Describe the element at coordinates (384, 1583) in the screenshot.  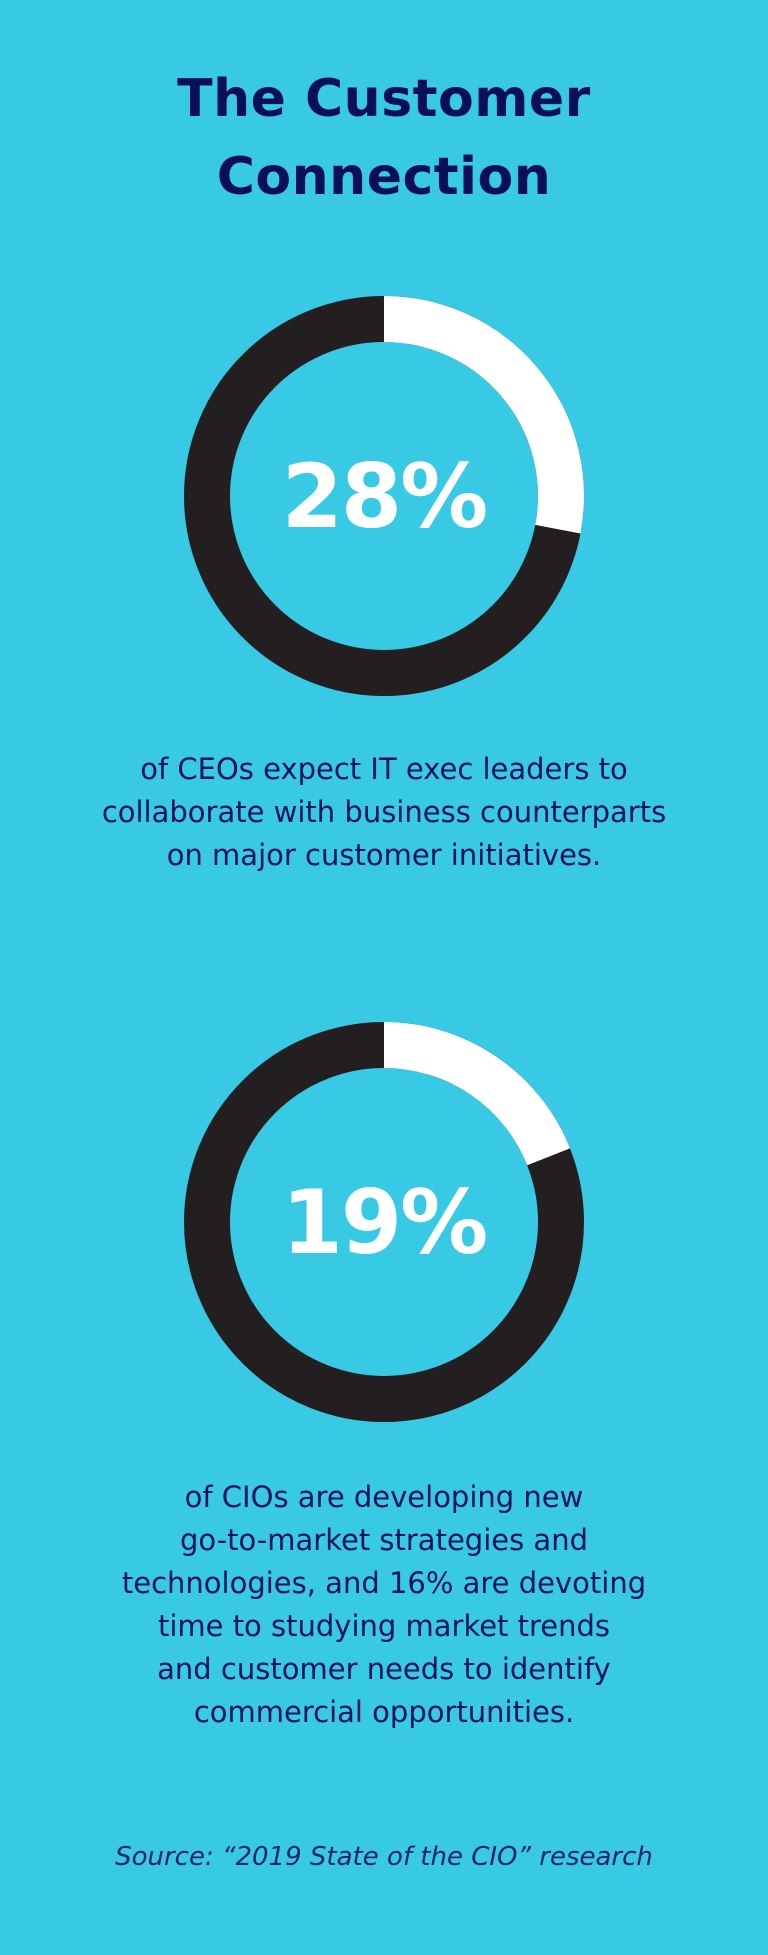
I see `caption-line: technologies, and 16% are devoting` at that location.